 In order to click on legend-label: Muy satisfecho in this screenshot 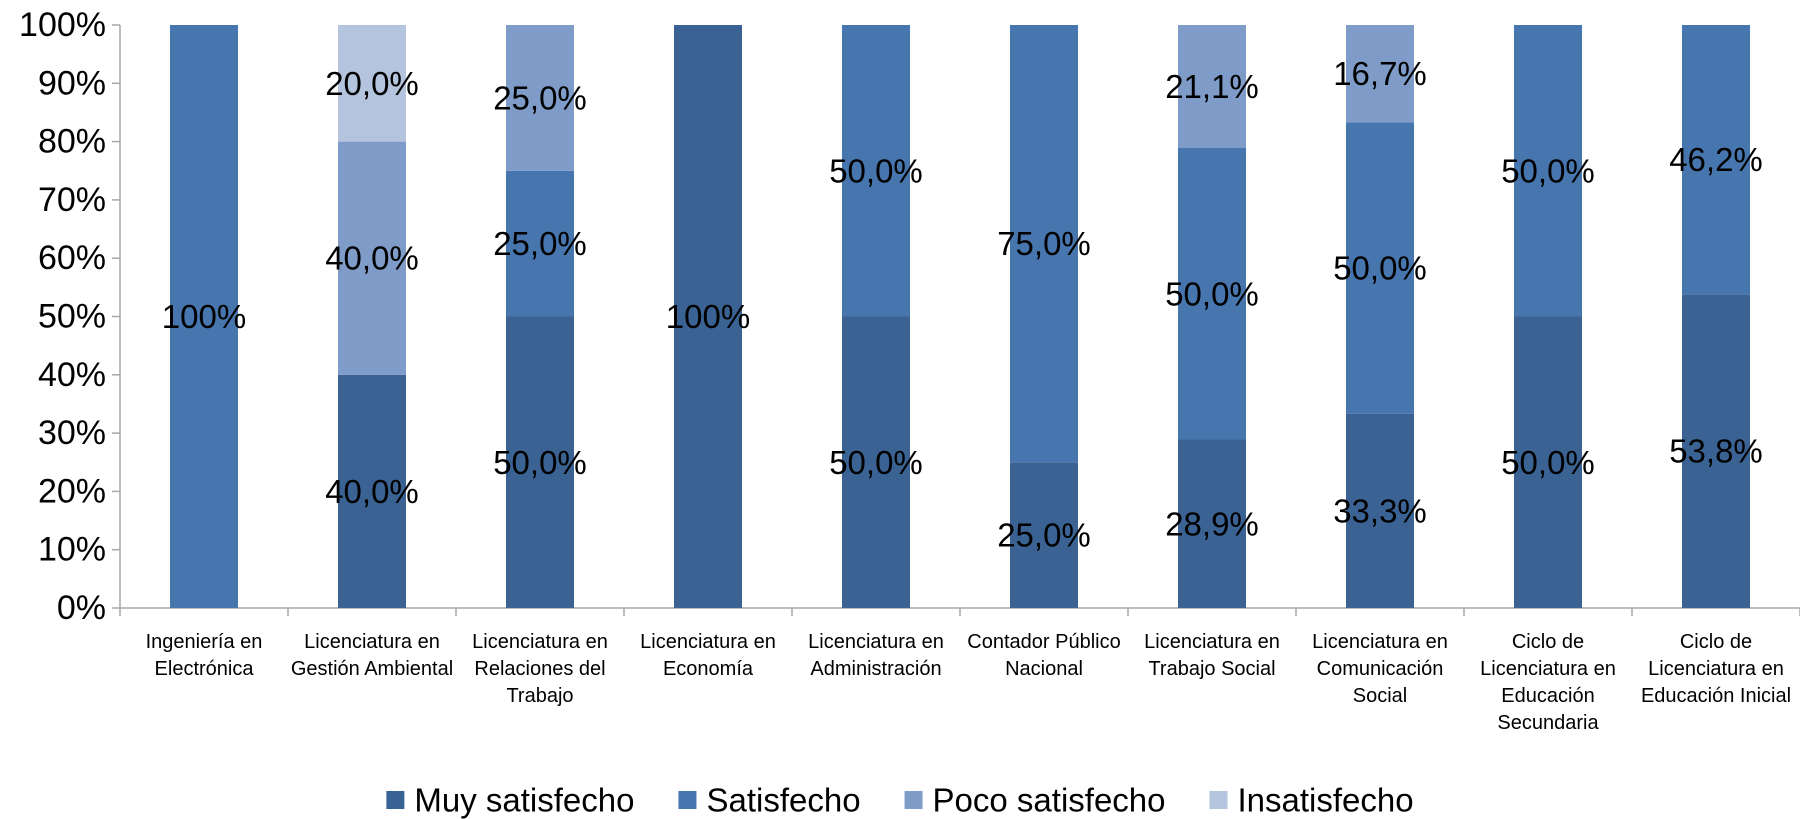, I will do `click(524, 800)`.